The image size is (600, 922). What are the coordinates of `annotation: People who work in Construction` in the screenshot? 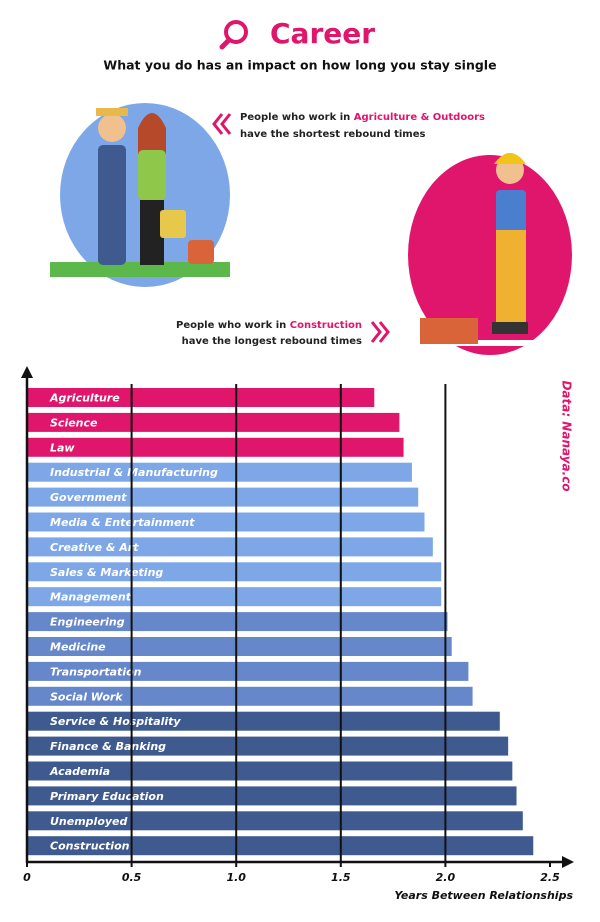 It's located at (269, 325).